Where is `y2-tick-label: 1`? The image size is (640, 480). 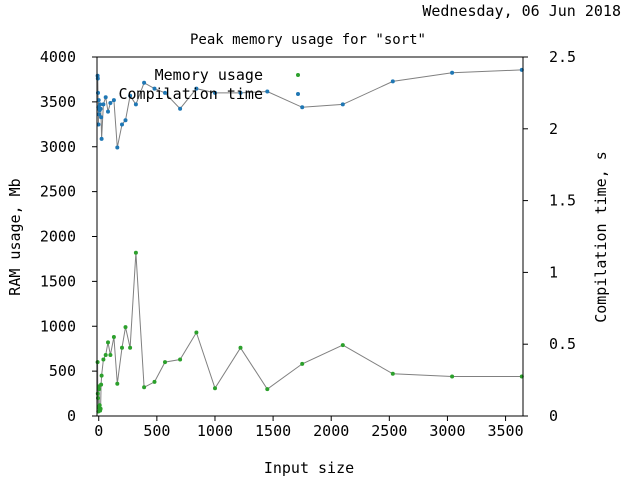
y2-tick-label: 1 is located at coordinates (553, 272).